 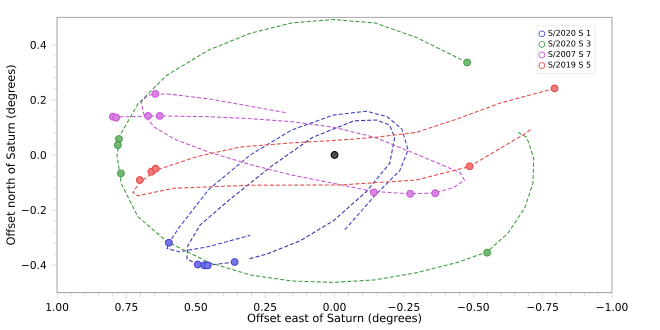 What do you see at coordinates (34, 265) in the screenshot?
I see `y-tick-label: −0.4` at bounding box center [34, 265].